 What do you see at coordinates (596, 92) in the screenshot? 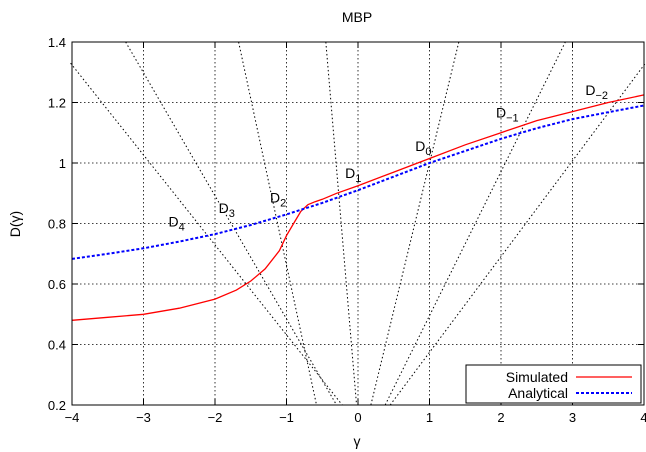
I see `reference-label: D−2` at bounding box center [596, 92].